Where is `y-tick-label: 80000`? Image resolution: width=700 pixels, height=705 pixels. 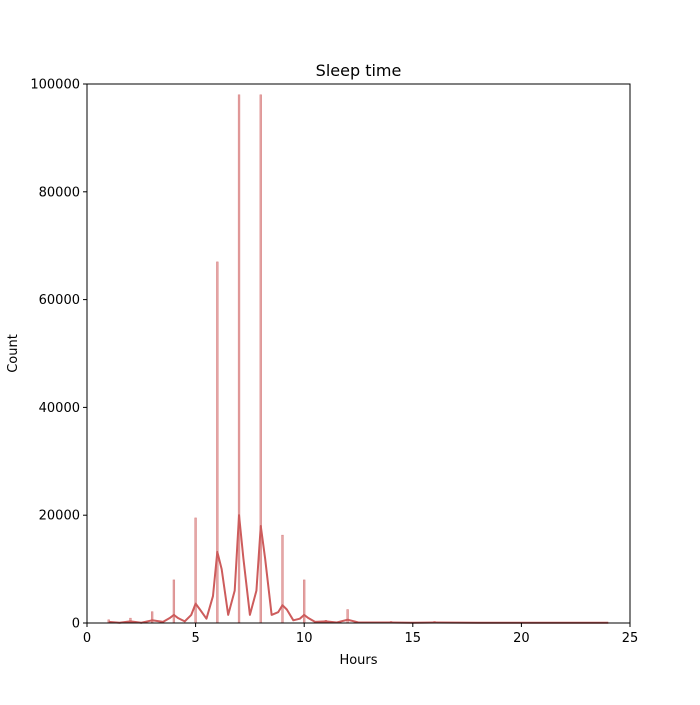 y-tick-label: 80000 is located at coordinates (59, 192).